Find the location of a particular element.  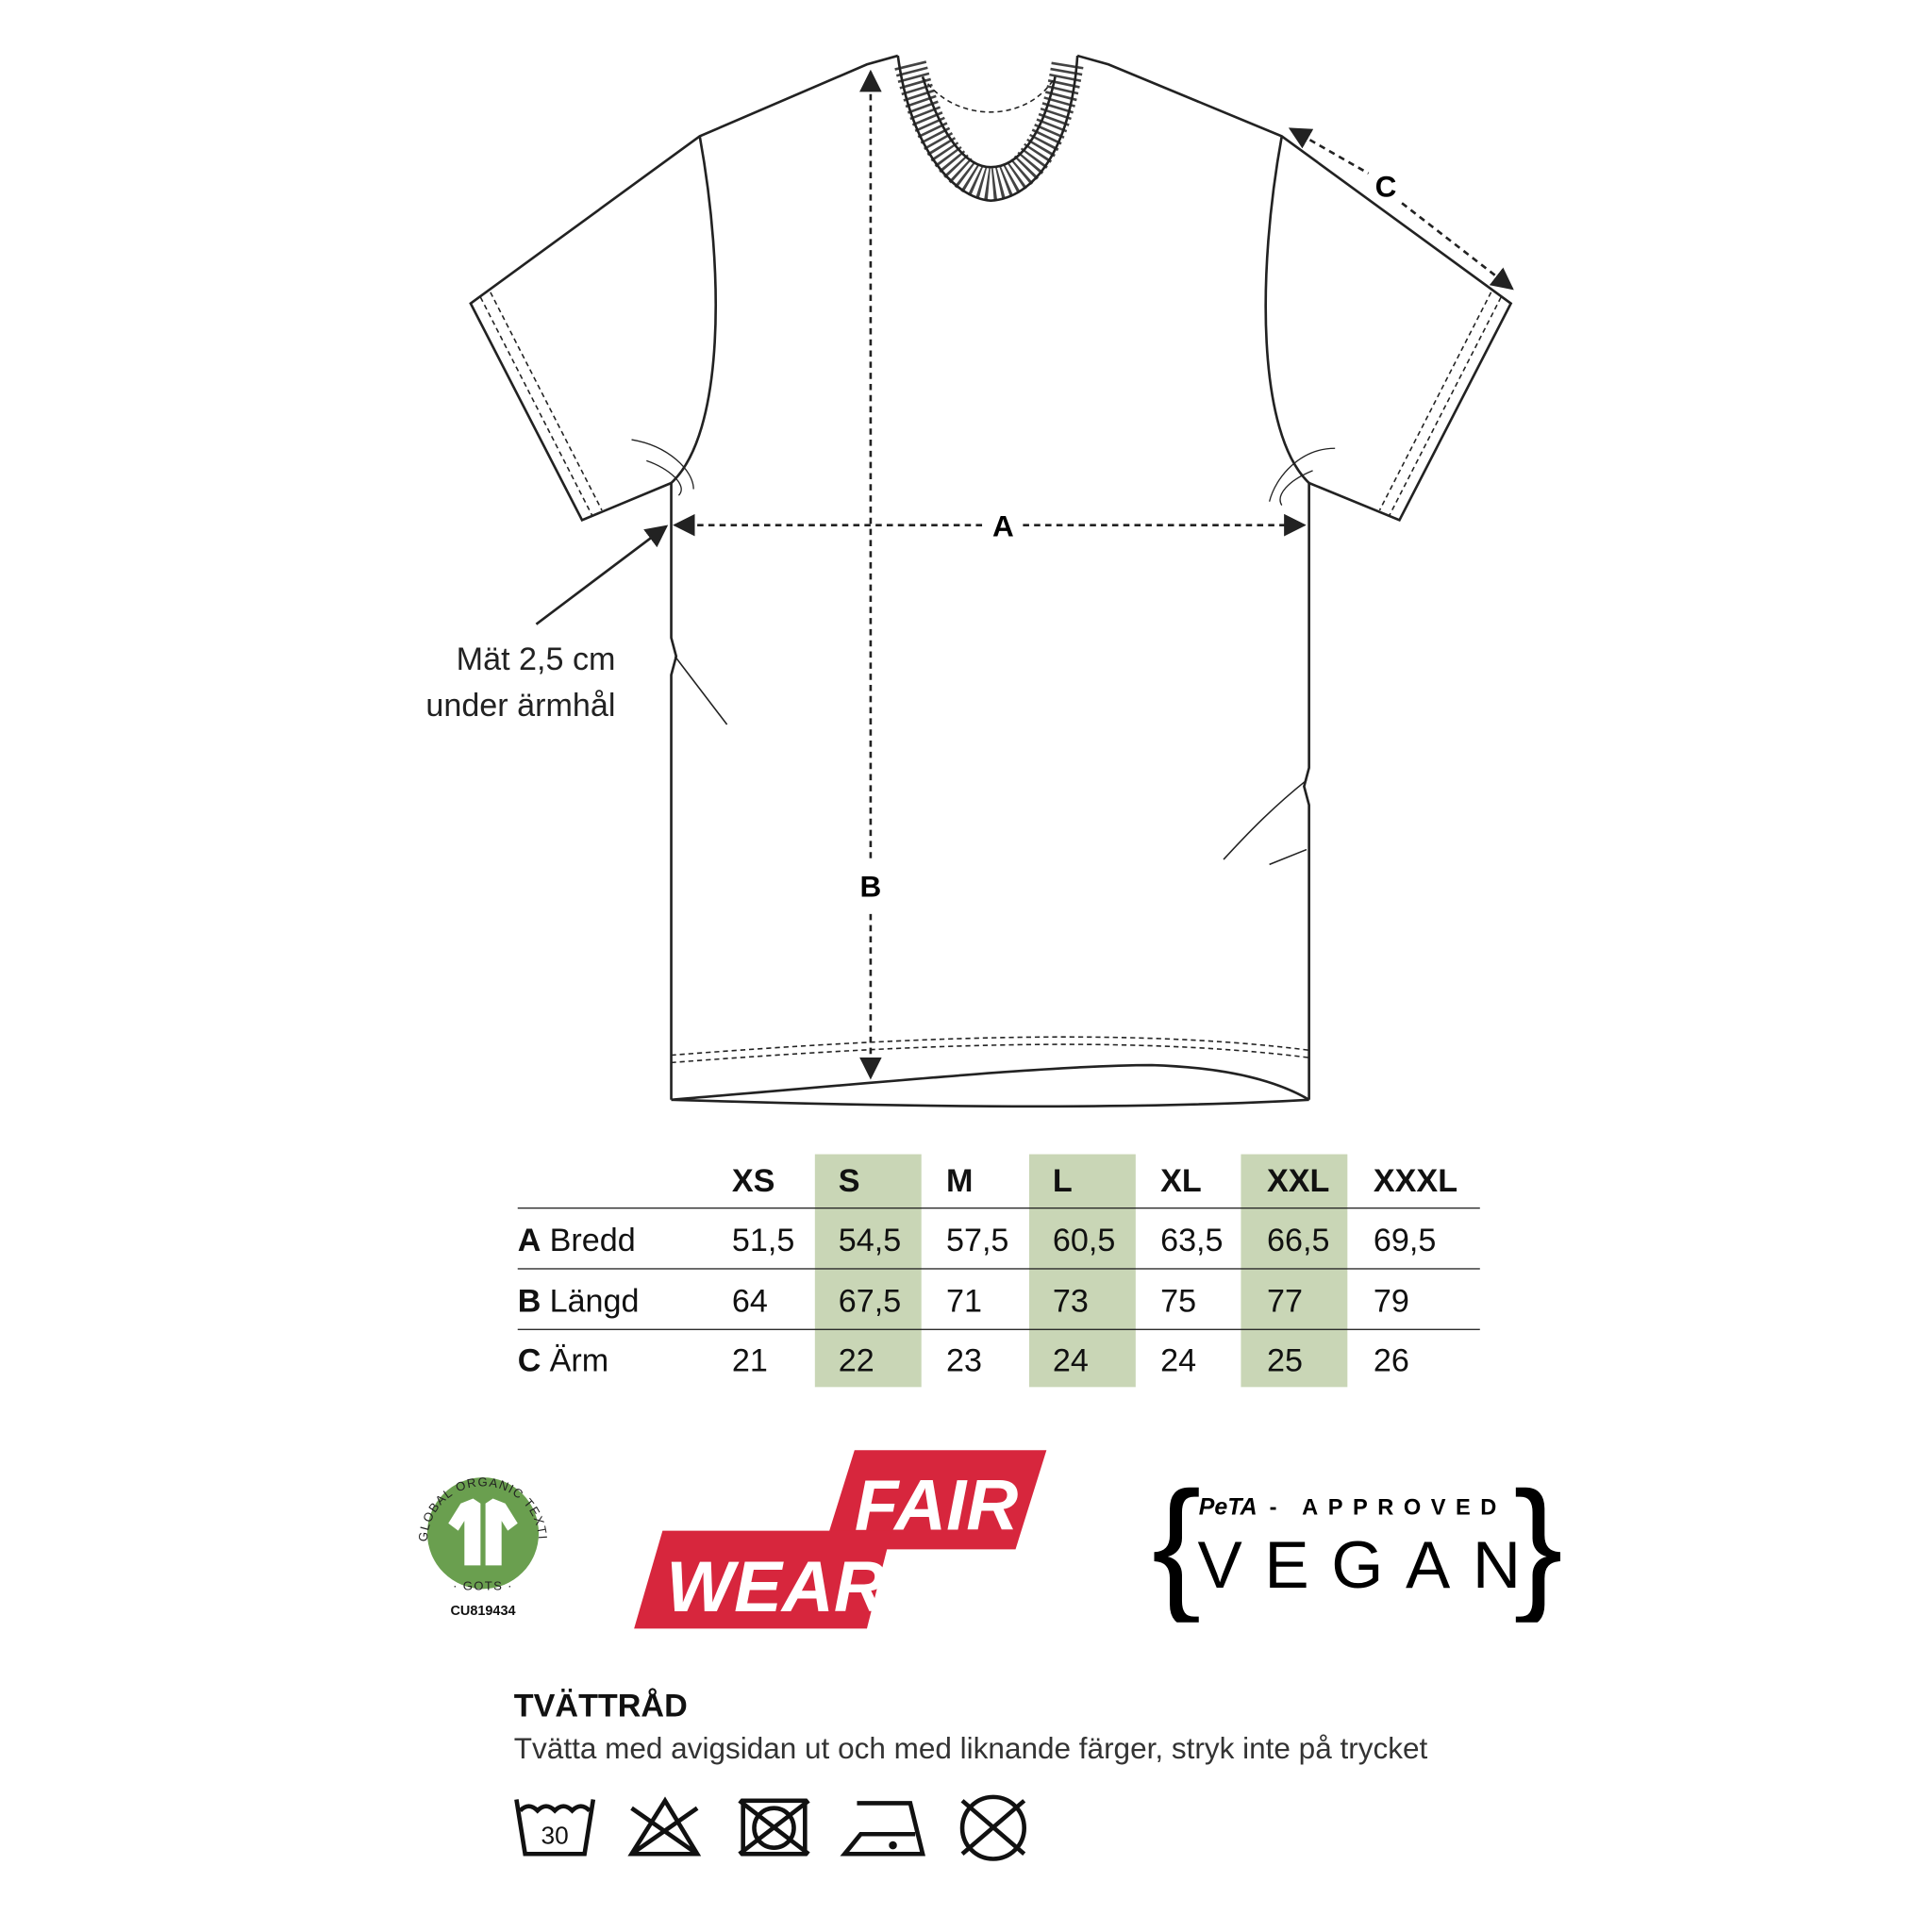

table-cell: 66,5 is located at coordinates (1298, 1239).